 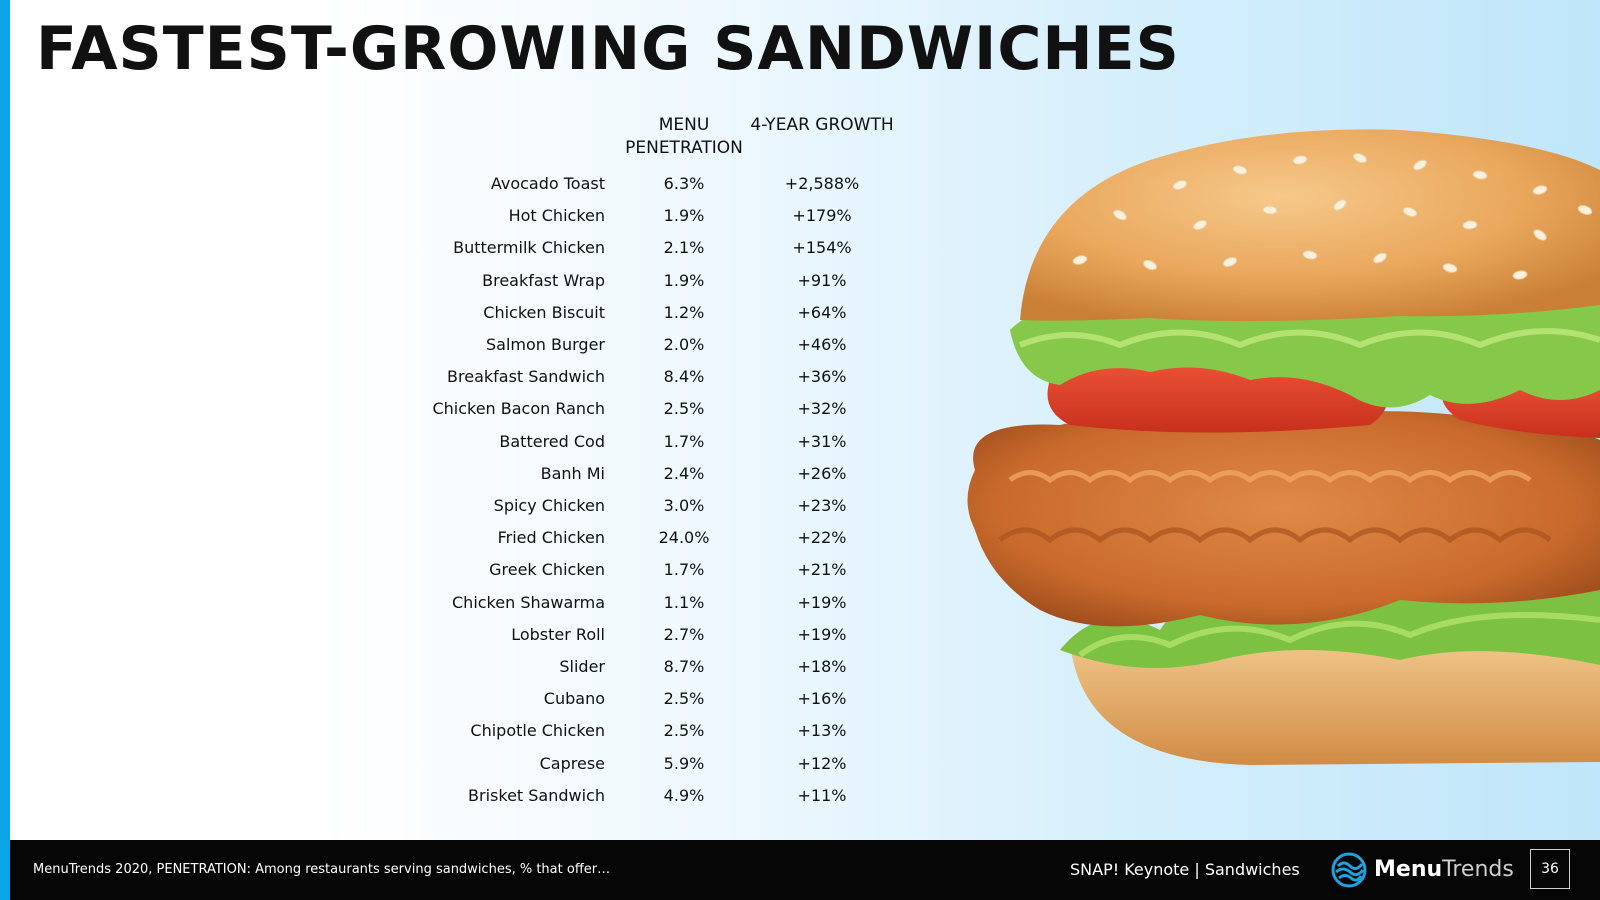 What do you see at coordinates (450, 506) in the screenshot?
I see `table-row: Spicy Chicken 3.0% +23%` at bounding box center [450, 506].